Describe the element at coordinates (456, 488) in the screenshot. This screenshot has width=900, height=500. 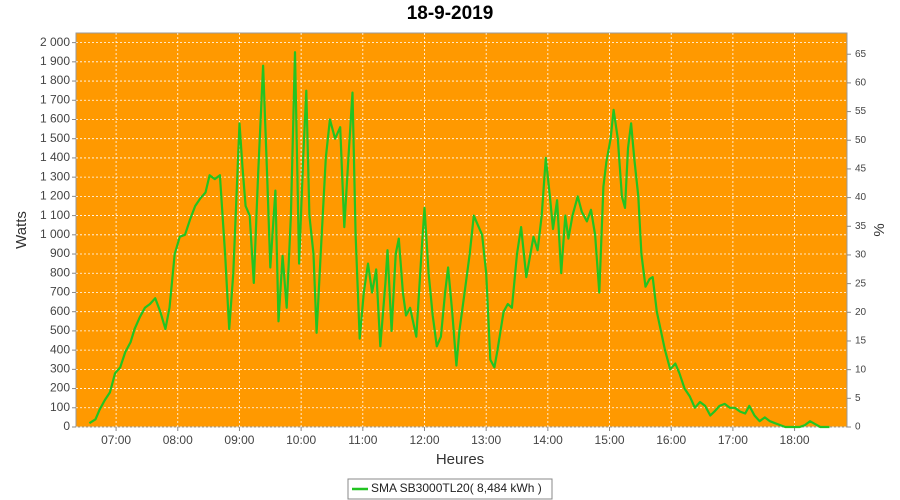
I see `legend-label: SMA SB3000TL20( 8,484 kWh )` at that location.